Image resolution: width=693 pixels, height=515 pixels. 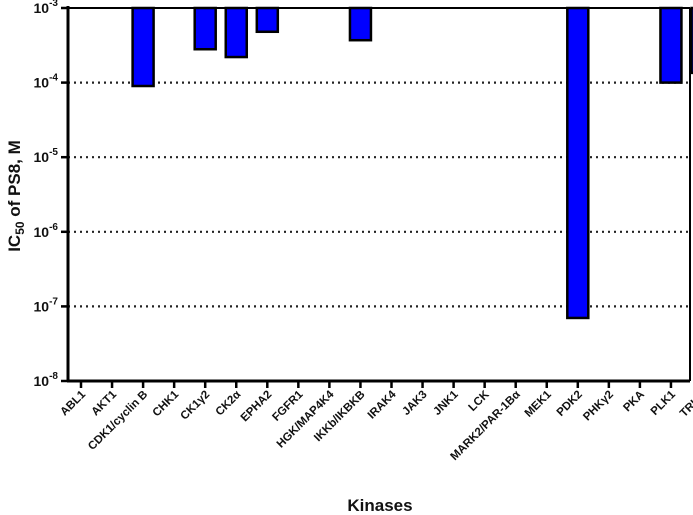 I want to click on x-tick-label: LCK, so click(x=480, y=401).